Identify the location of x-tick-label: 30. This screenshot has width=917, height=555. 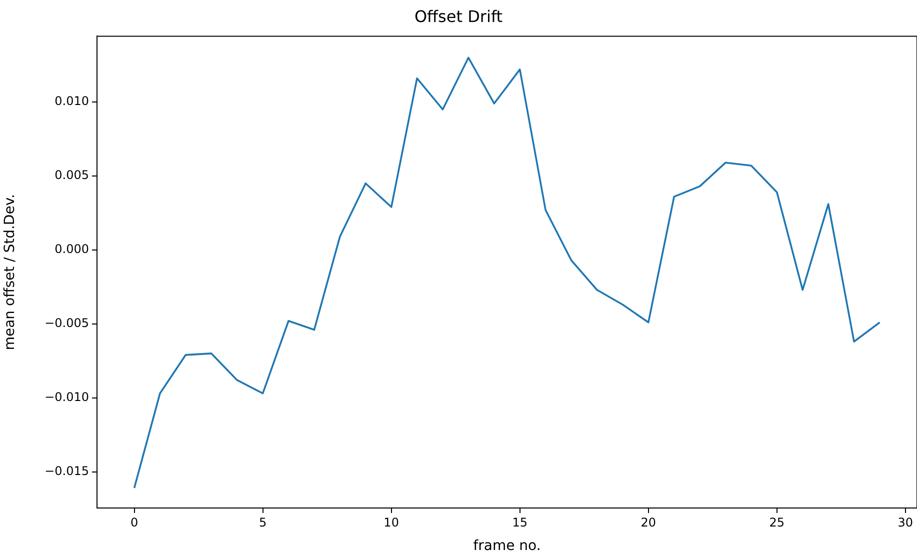
(906, 522).